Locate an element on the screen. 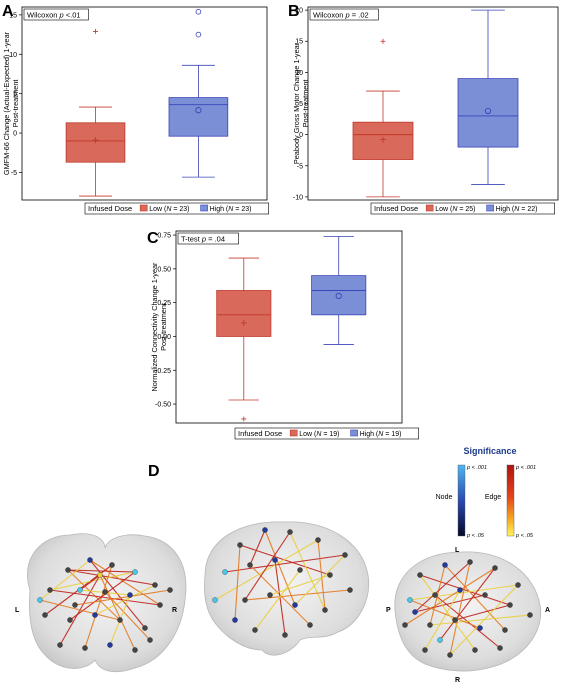 Image resolution: width=568 pixels, height=689 pixels. plot-frame is located at coordinates (433, 103).